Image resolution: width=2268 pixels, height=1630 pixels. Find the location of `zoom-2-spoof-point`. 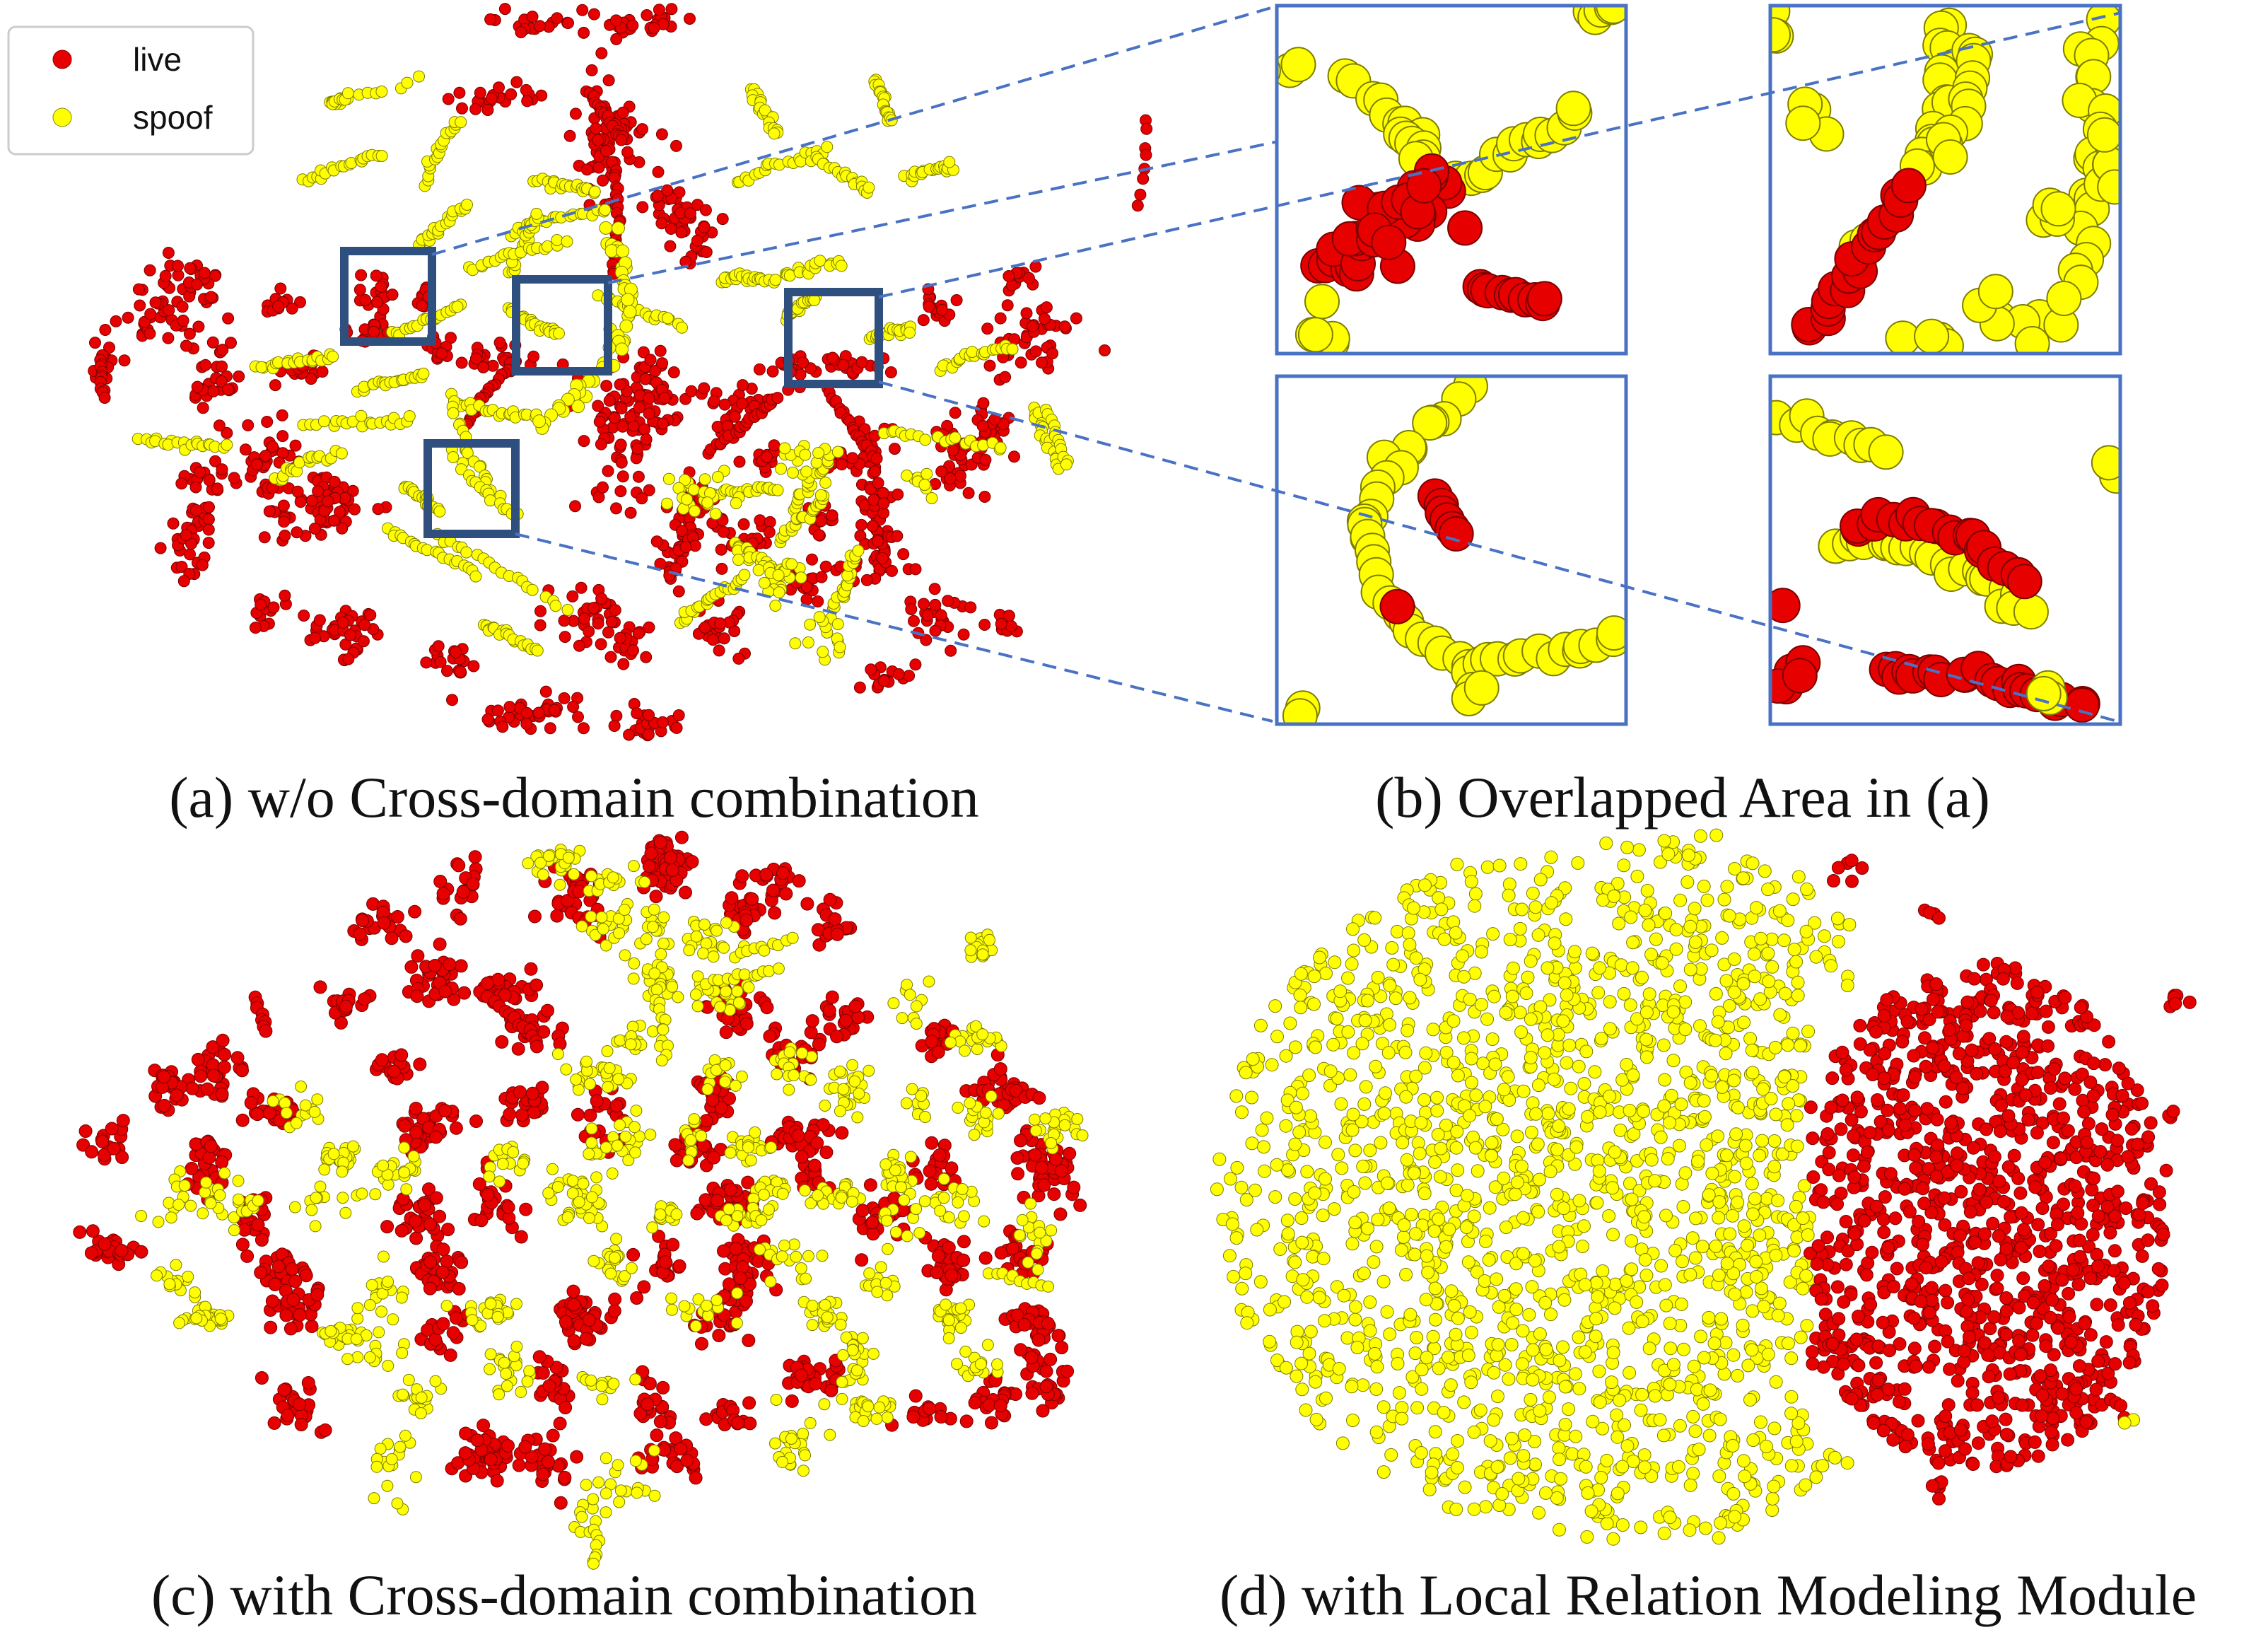

zoom-2-spoof-point is located at coordinates (2058, 209).